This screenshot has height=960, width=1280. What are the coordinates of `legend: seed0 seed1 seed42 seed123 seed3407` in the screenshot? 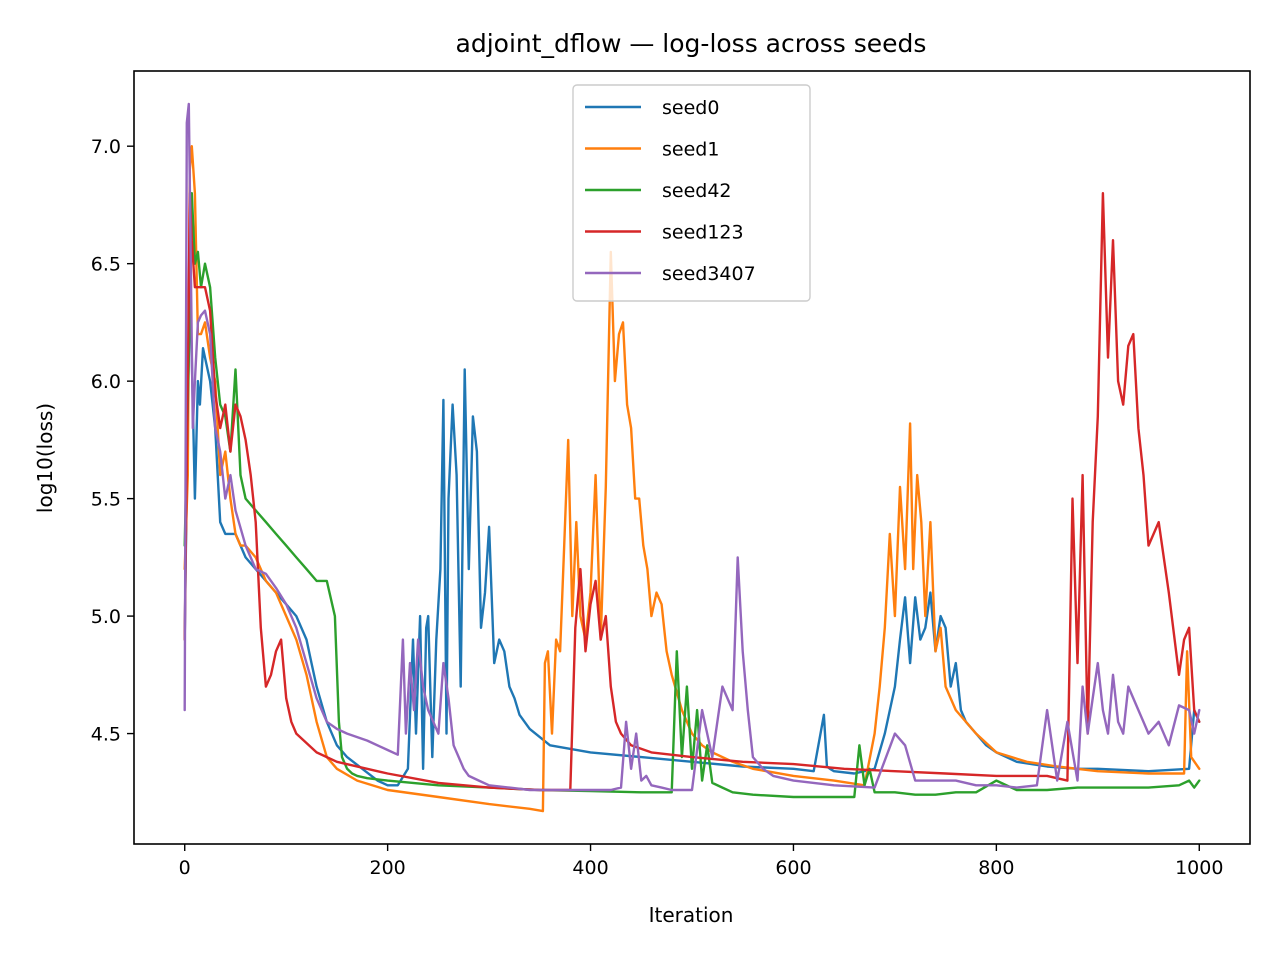 It's located at (691, 193).